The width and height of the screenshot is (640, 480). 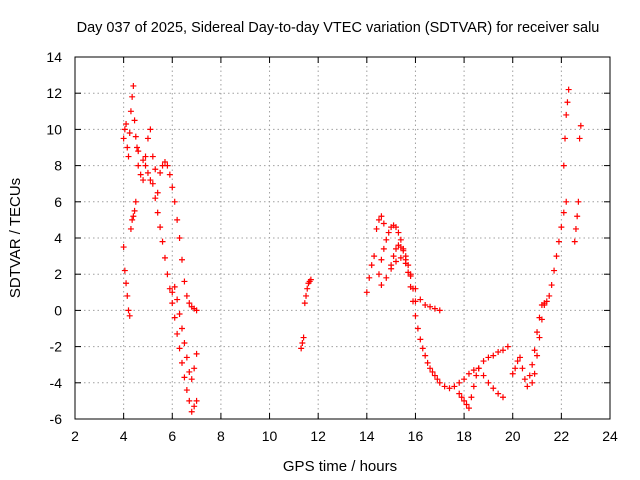 I want to click on y-tick-label: 0, so click(x=58, y=310).